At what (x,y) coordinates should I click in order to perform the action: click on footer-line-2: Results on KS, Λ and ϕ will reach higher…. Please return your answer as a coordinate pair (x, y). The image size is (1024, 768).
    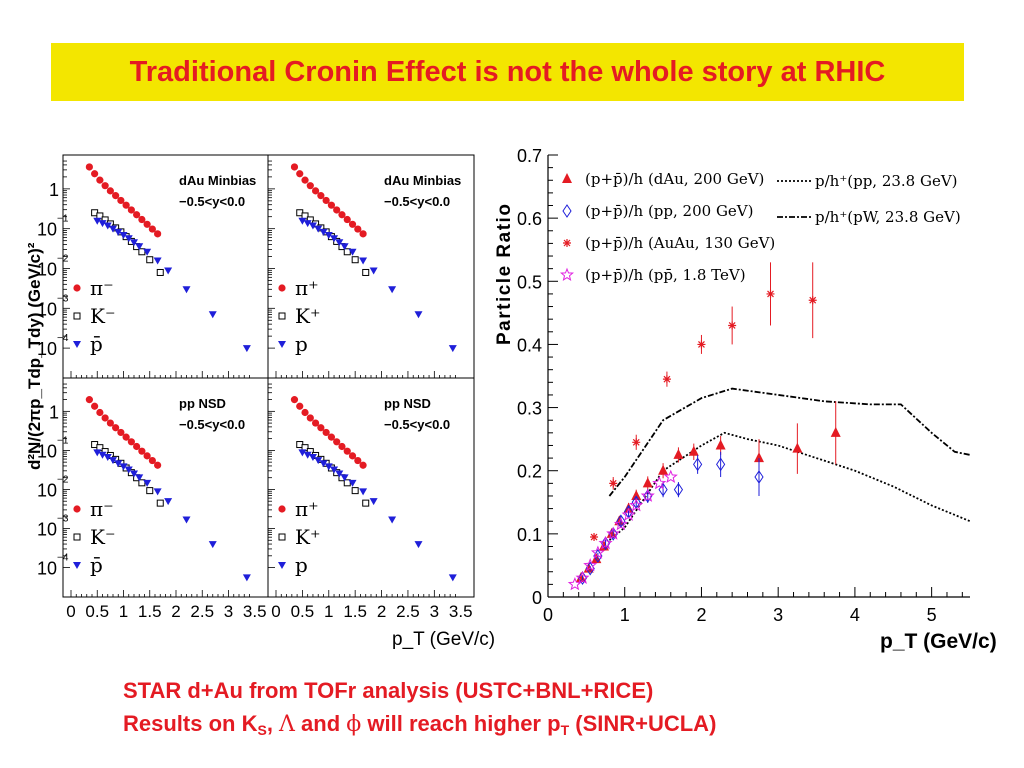
    Looking at the image, I should click on (419, 724).